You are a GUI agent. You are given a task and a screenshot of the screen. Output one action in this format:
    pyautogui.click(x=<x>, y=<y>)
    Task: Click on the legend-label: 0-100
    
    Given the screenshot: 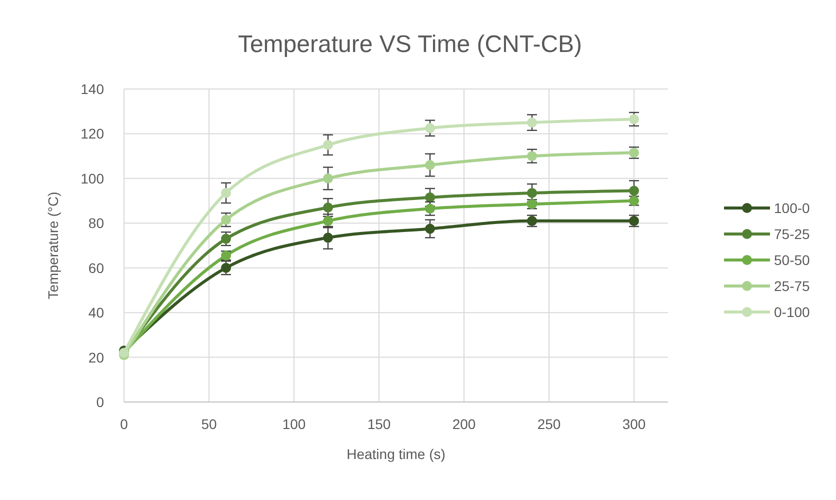 What is the action you would take?
    pyautogui.click(x=792, y=312)
    